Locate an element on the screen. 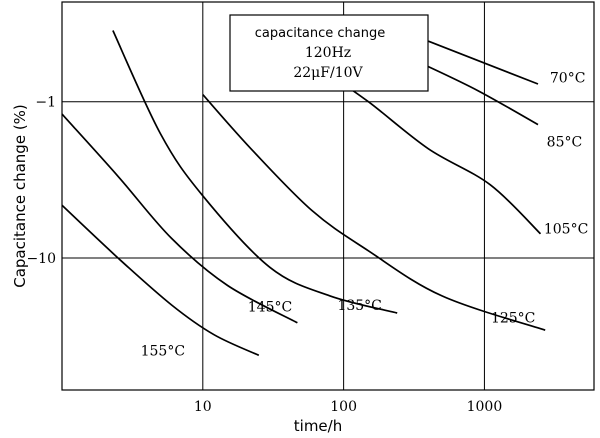 The width and height of the screenshot is (600, 438). legend-line-2: 120Hz is located at coordinates (328, 53).